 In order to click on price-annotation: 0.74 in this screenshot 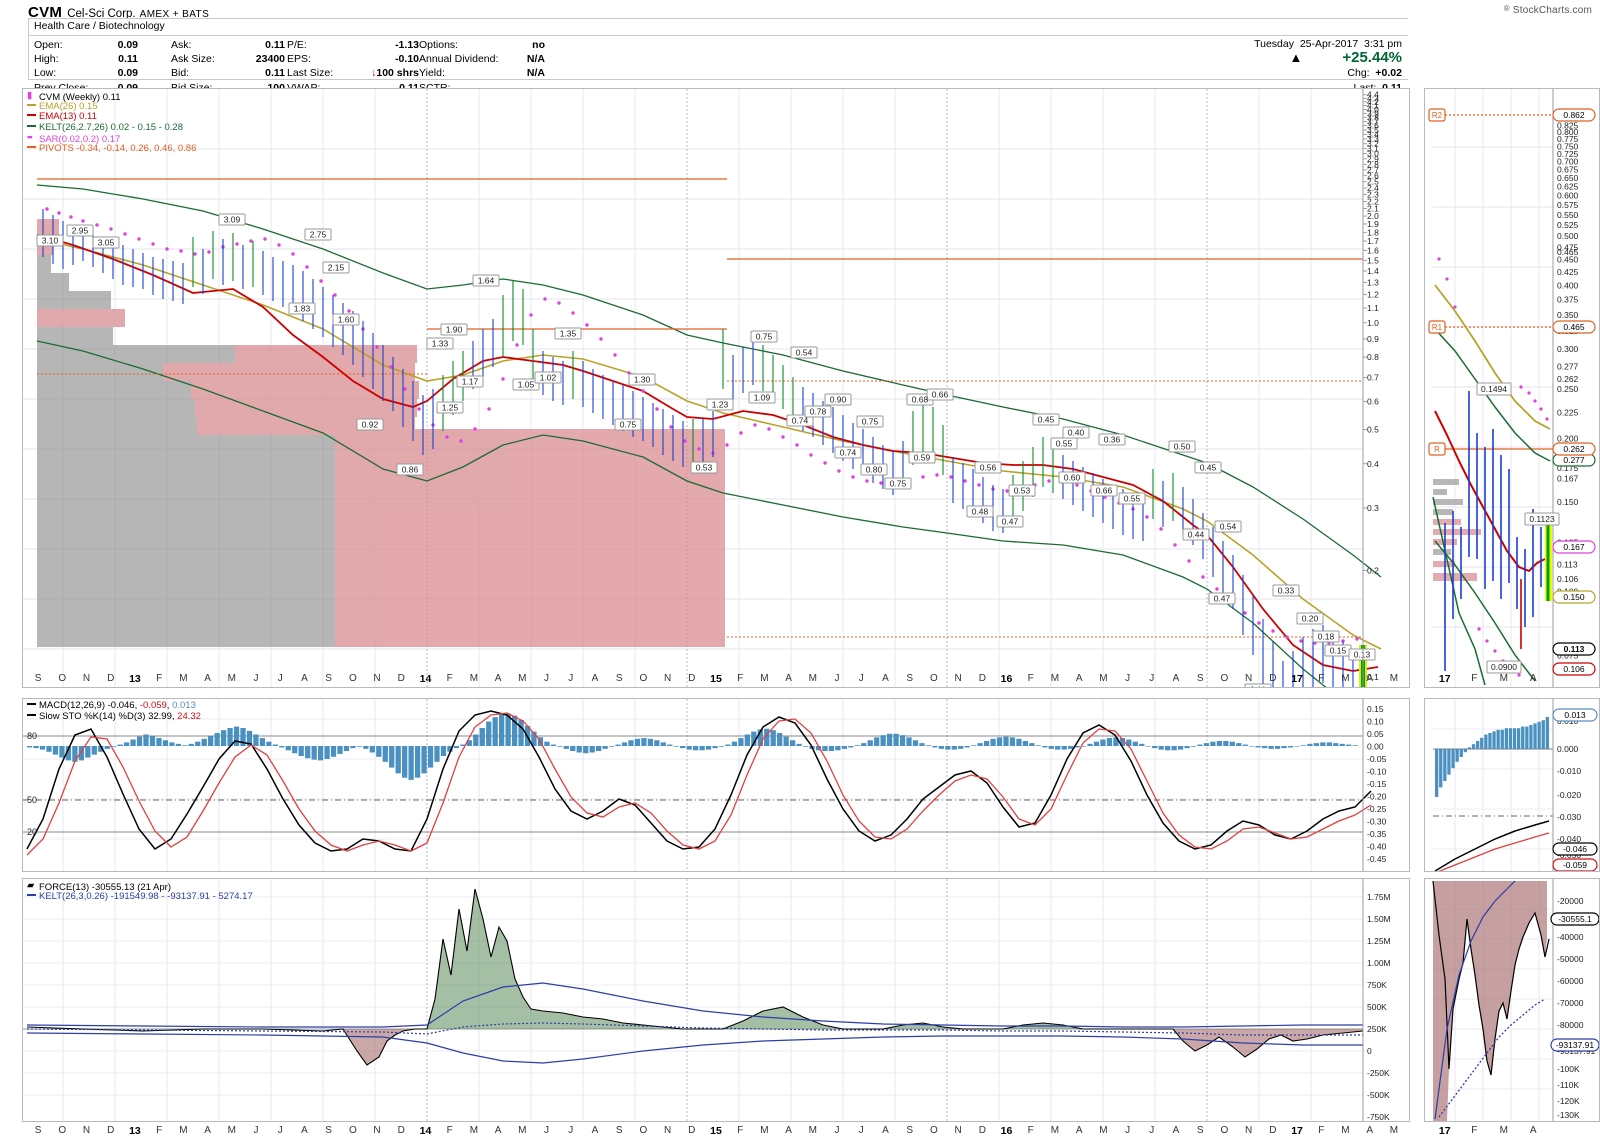, I will do `click(800, 420)`.